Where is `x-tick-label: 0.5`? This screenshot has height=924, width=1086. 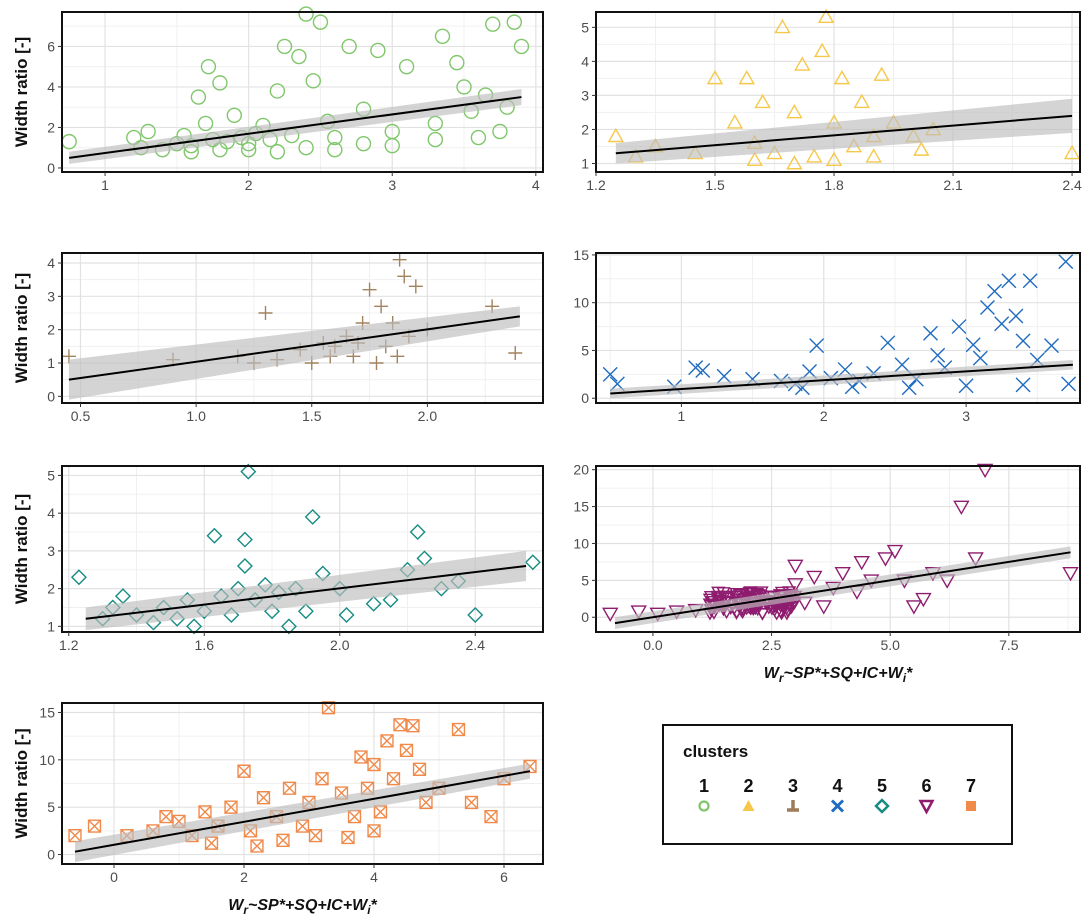 x-tick-label: 0.5 is located at coordinates (81, 416).